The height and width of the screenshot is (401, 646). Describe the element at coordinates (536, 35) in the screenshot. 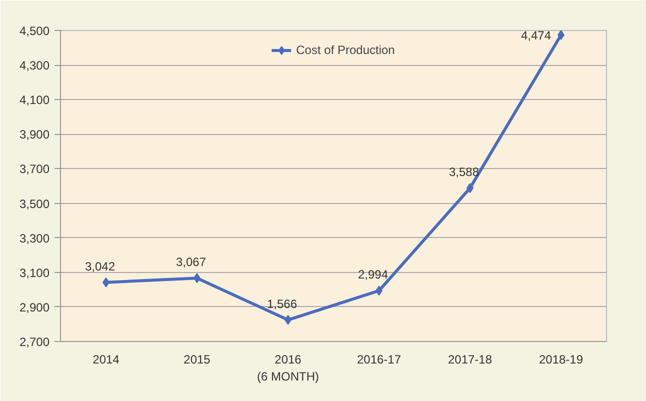

I see `data-label: 4,474` at that location.